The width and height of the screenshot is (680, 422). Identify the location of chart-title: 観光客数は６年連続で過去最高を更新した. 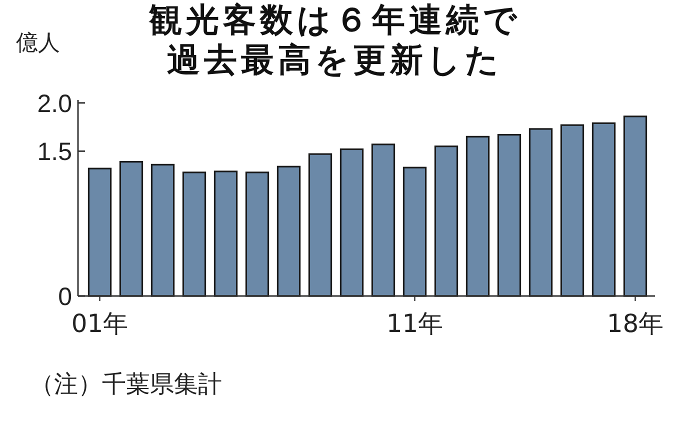
(335, 40).